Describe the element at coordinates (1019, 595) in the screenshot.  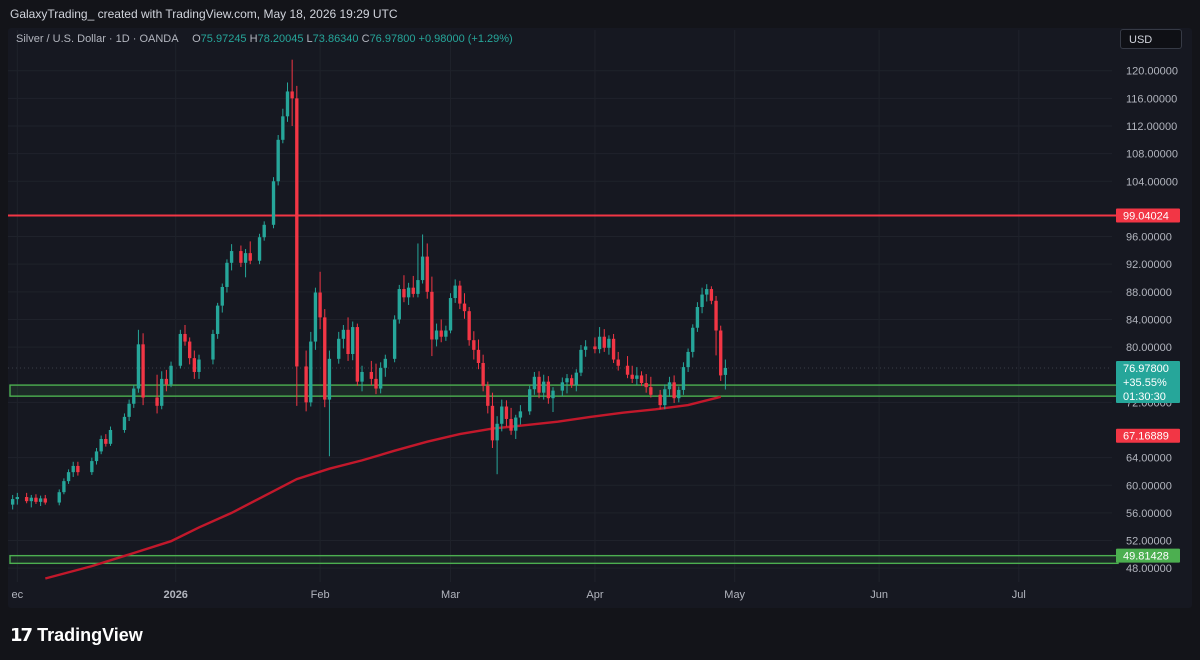
I see `x-axis-tick-label: Jul` at that location.